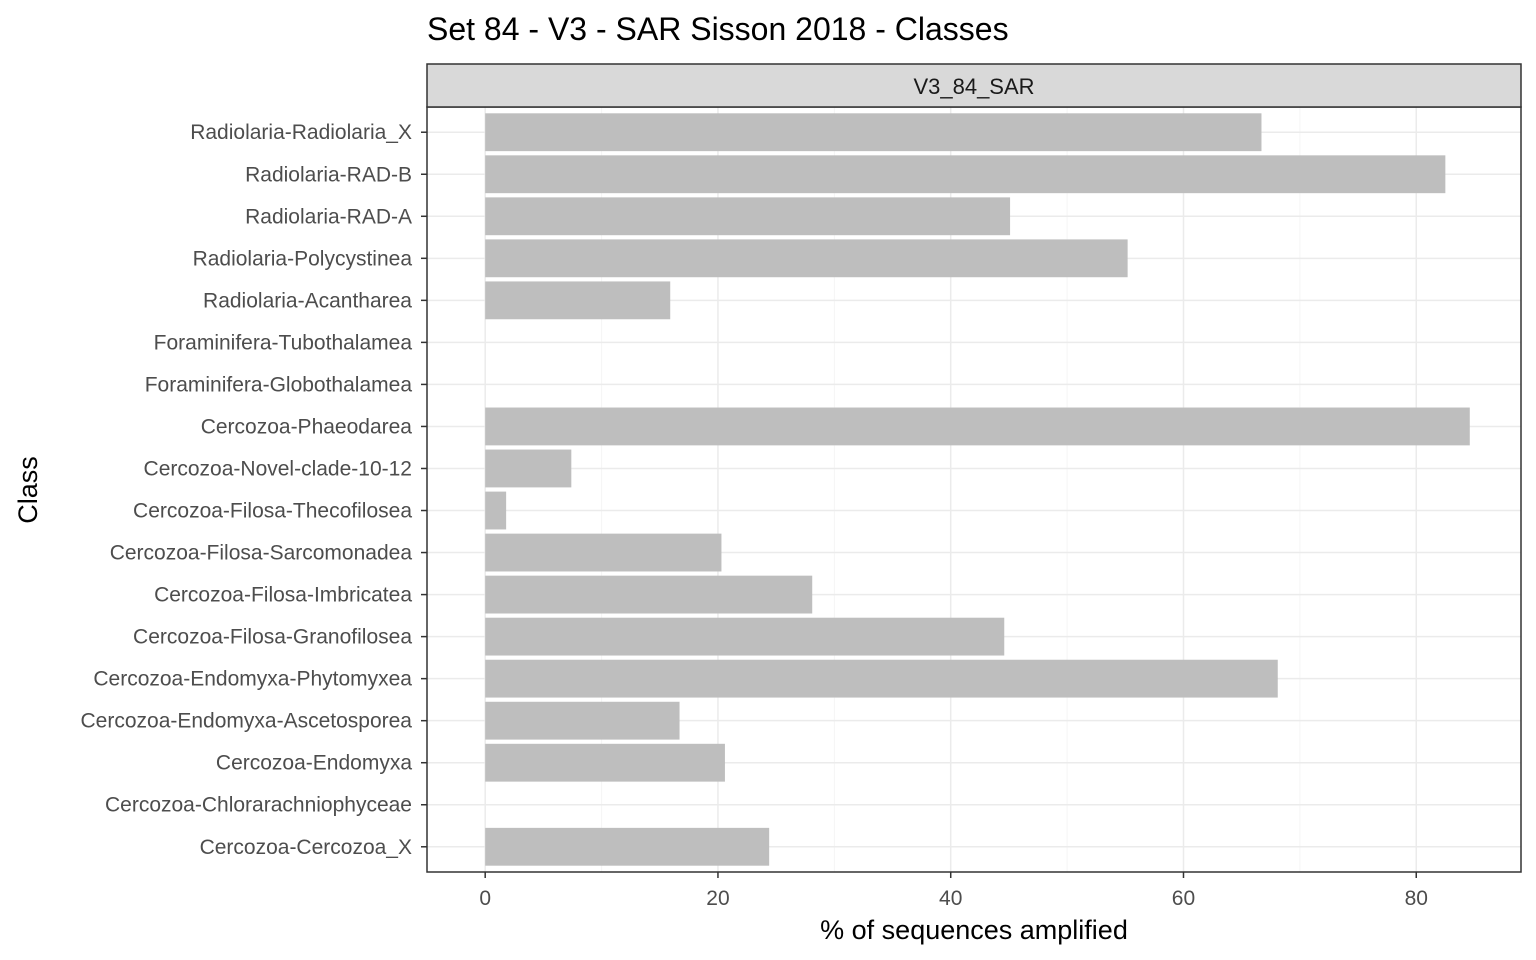 The width and height of the screenshot is (1536, 960). What do you see at coordinates (283, 342) in the screenshot?
I see `y-tick-label: Foraminifera-Tubothalamea` at bounding box center [283, 342].